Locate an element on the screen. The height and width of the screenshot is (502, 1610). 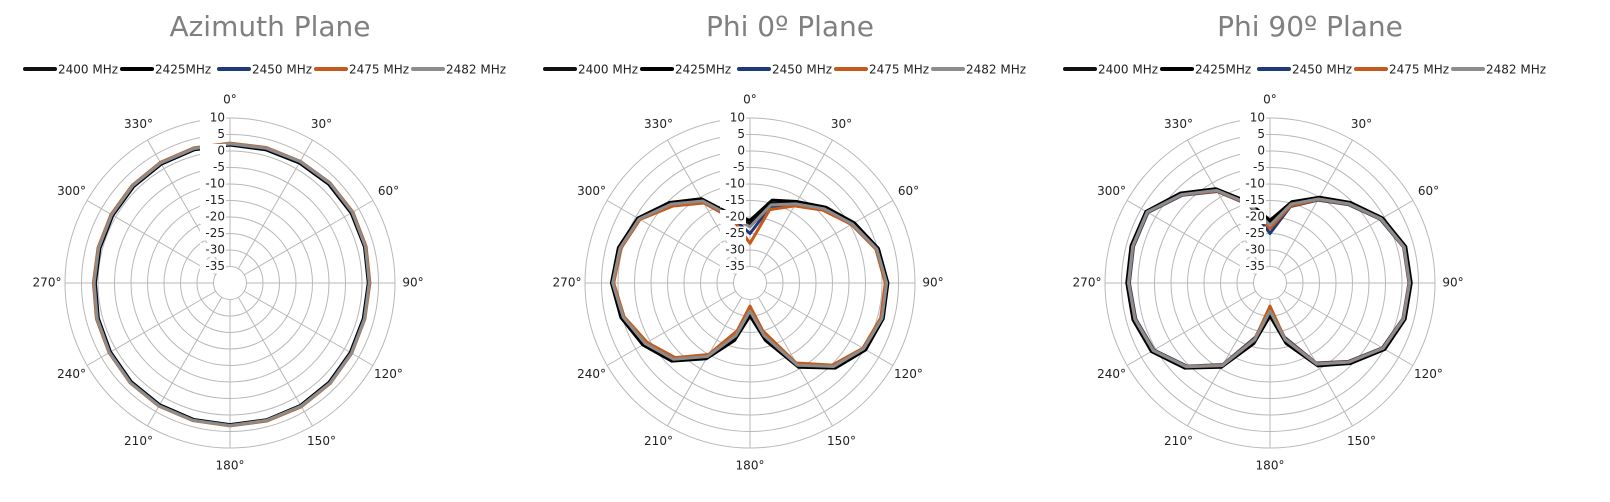
r-tick-label: 5 is located at coordinates (221, 134).